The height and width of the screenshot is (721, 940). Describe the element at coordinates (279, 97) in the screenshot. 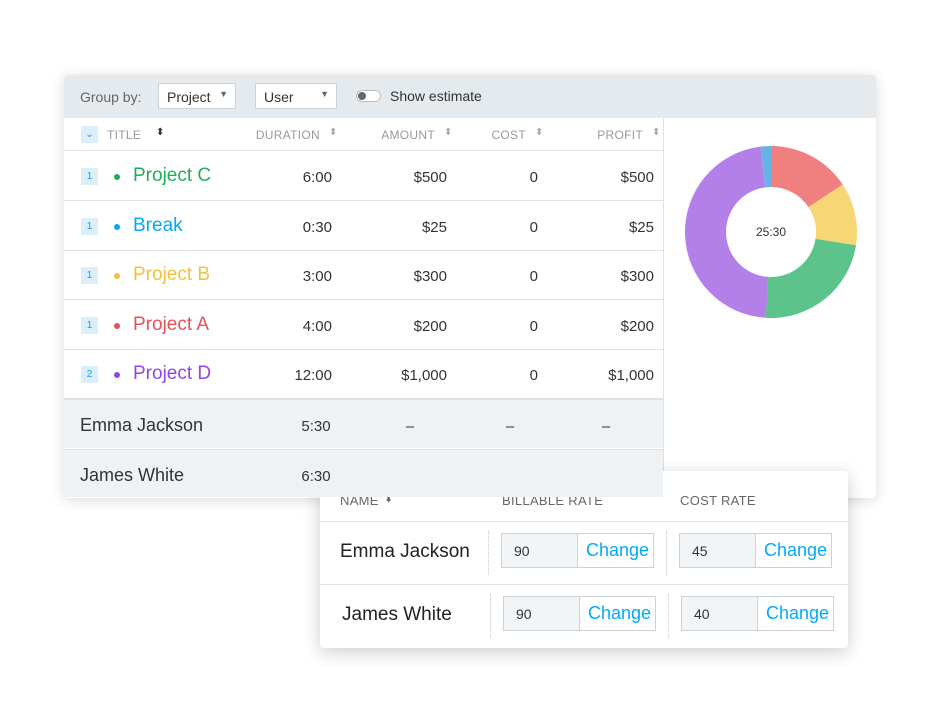

I see `select-value: User` at that location.